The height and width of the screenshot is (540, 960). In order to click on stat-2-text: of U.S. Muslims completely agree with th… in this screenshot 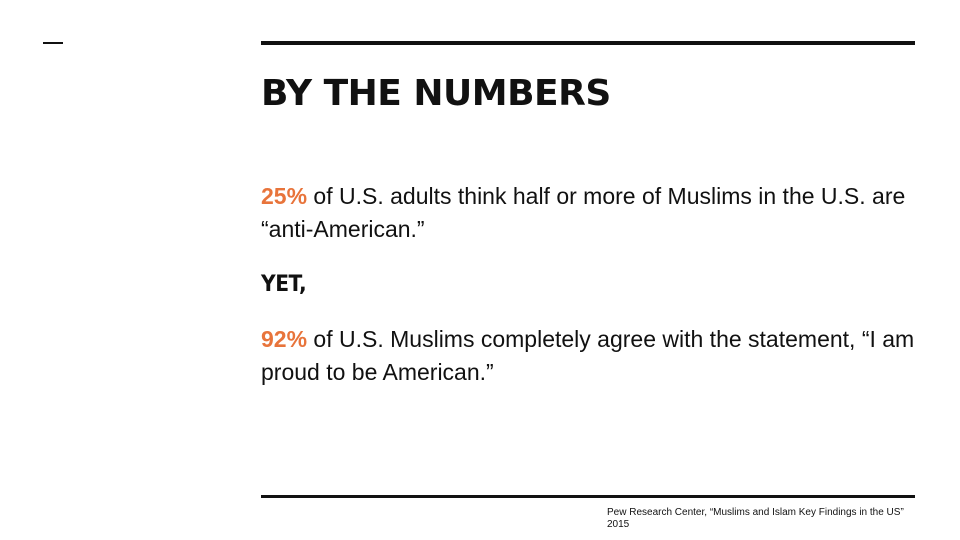, I will do `click(588, 355)`.